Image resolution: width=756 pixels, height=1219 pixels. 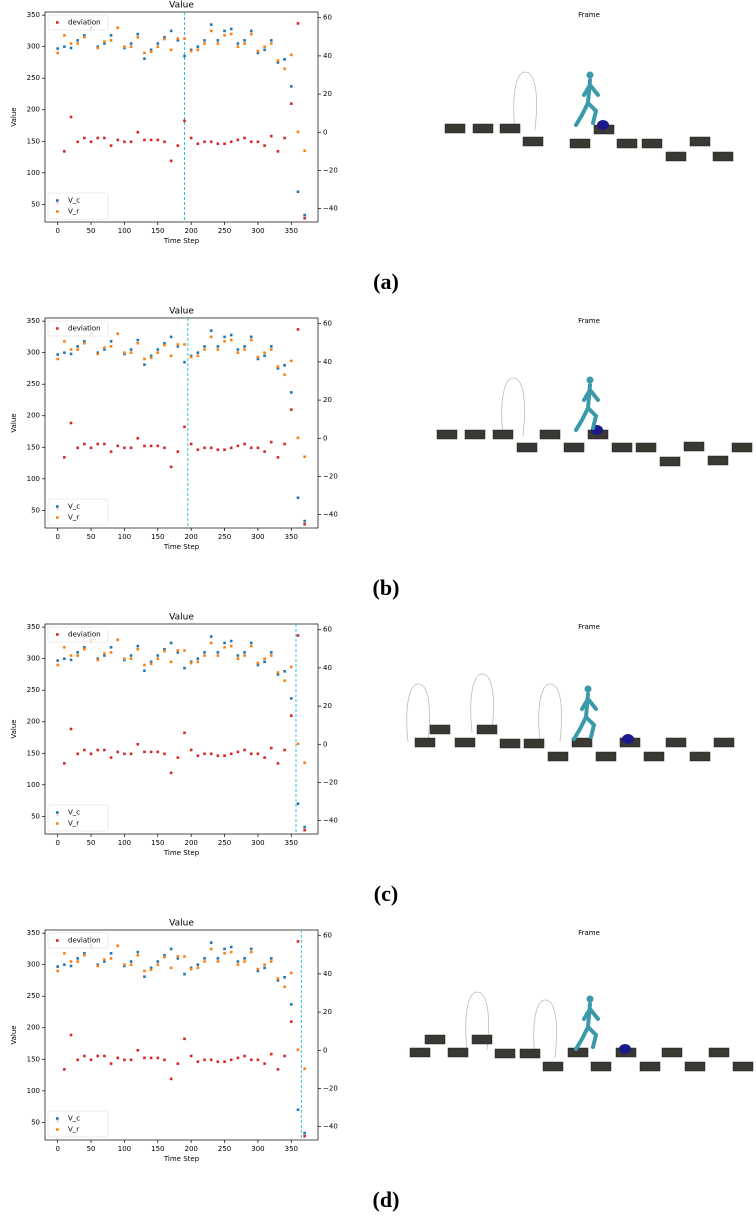 I want to click on chart-title: Value, so click(x=181, y=312).